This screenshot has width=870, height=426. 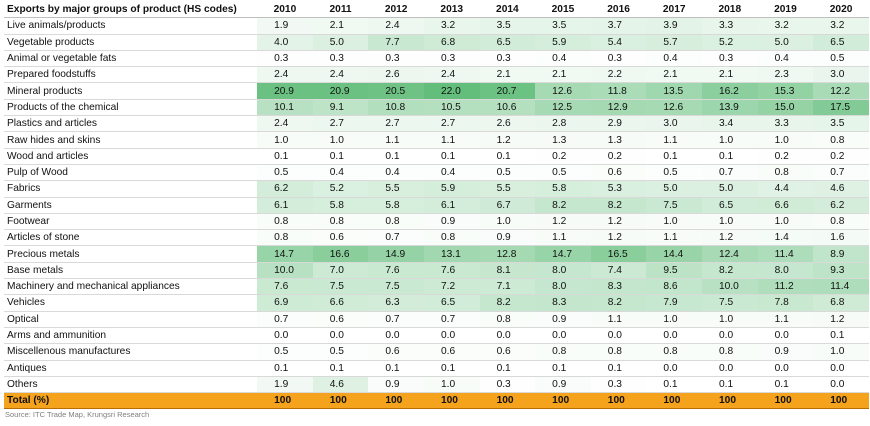 I want to click on value-cell: 2.3, so click(x=785, y=75).